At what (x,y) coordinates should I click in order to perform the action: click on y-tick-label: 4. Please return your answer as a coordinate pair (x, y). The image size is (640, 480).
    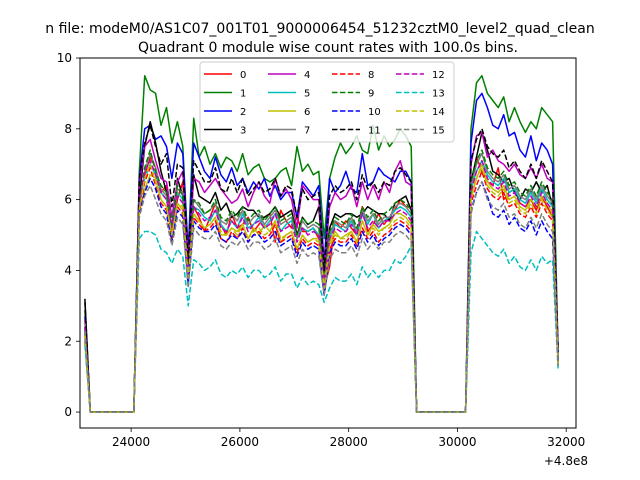
    Looking at the image, I should click on (68, 270).